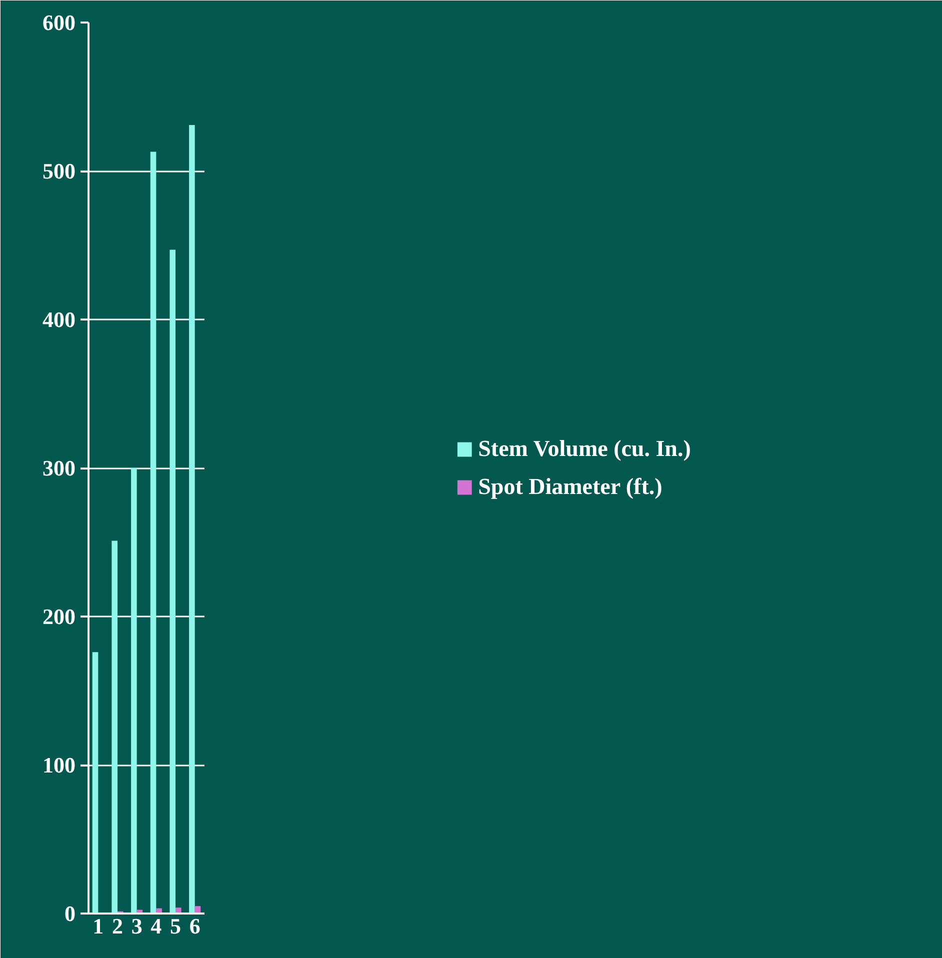  I want to click on x-tick-label: 4, so click(156, 926).